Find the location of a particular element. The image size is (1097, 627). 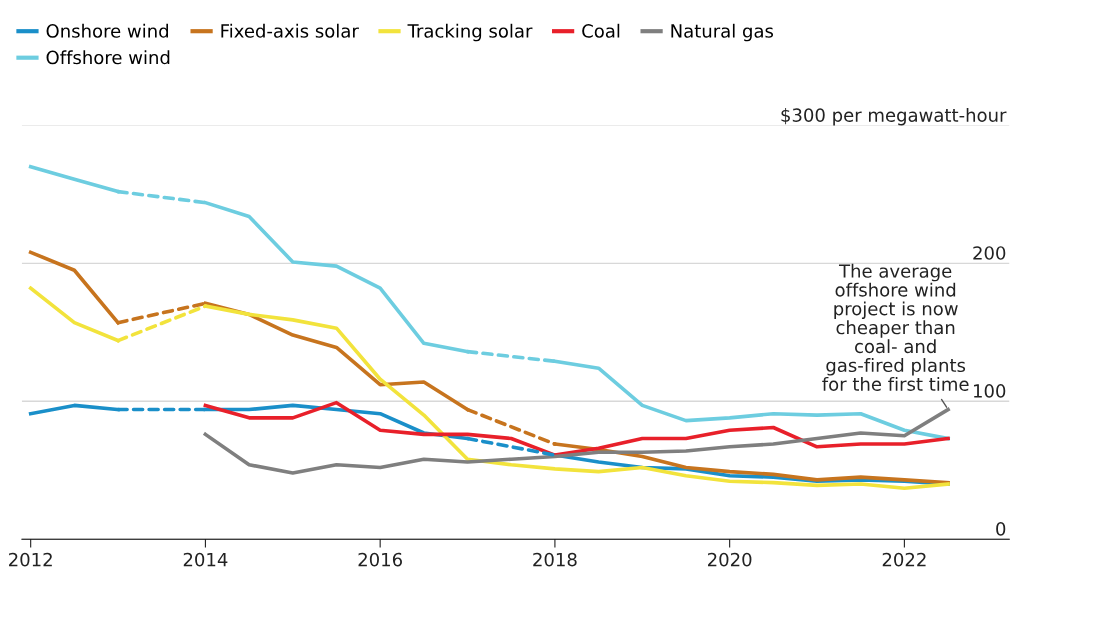

y-tick-label: 100 is located at coordinates (989, 391).